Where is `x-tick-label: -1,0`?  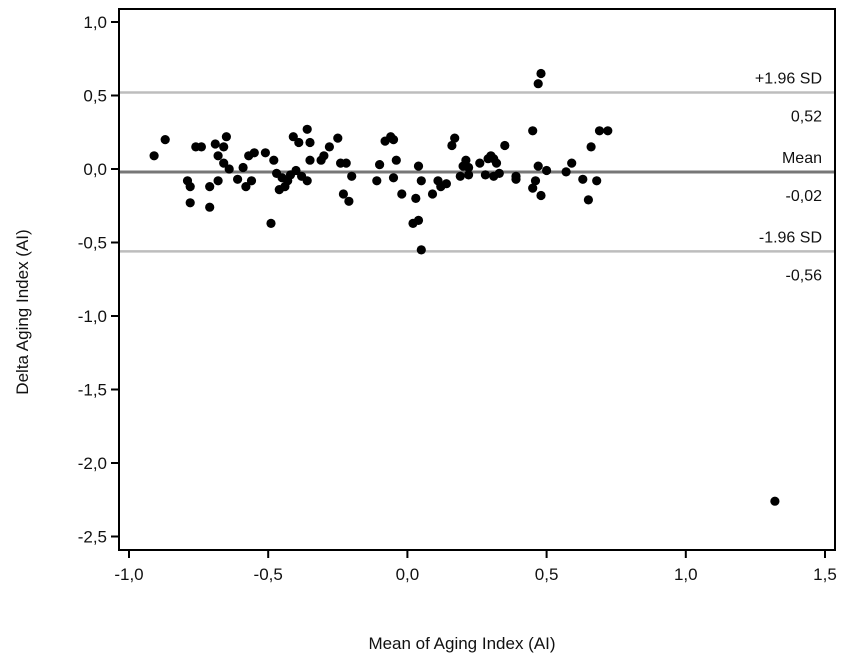 x-tick-label: -1,0 is located at coordinates (128, 574).